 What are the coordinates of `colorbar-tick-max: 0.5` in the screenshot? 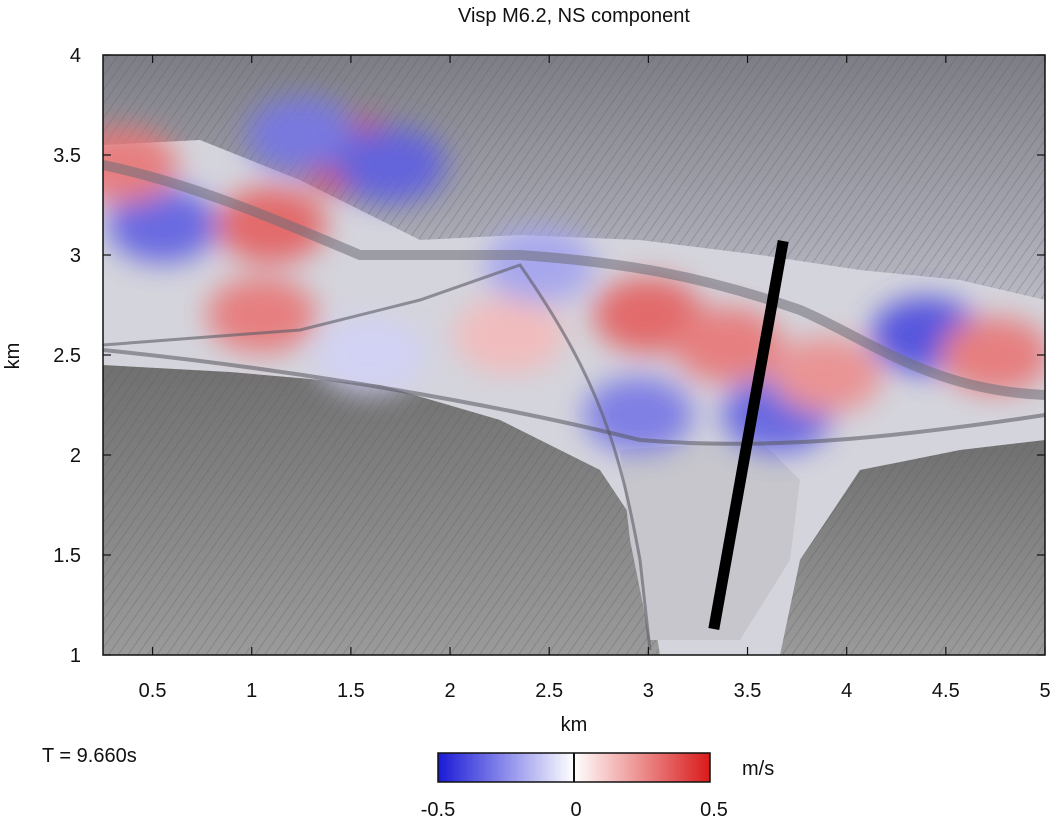 It's located at (714, 810).